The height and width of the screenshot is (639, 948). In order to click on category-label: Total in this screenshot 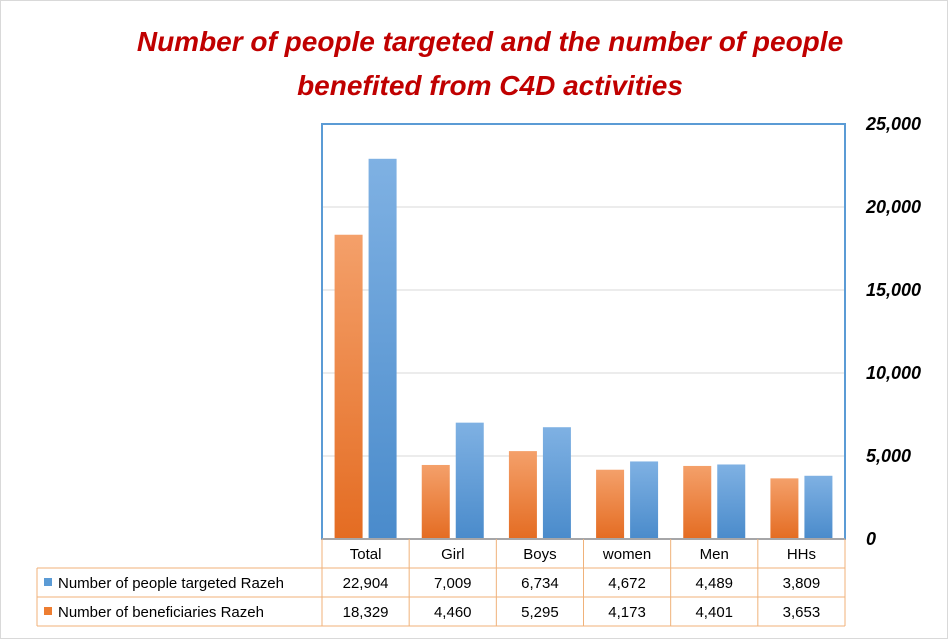, I will do `click(366, 554)`.